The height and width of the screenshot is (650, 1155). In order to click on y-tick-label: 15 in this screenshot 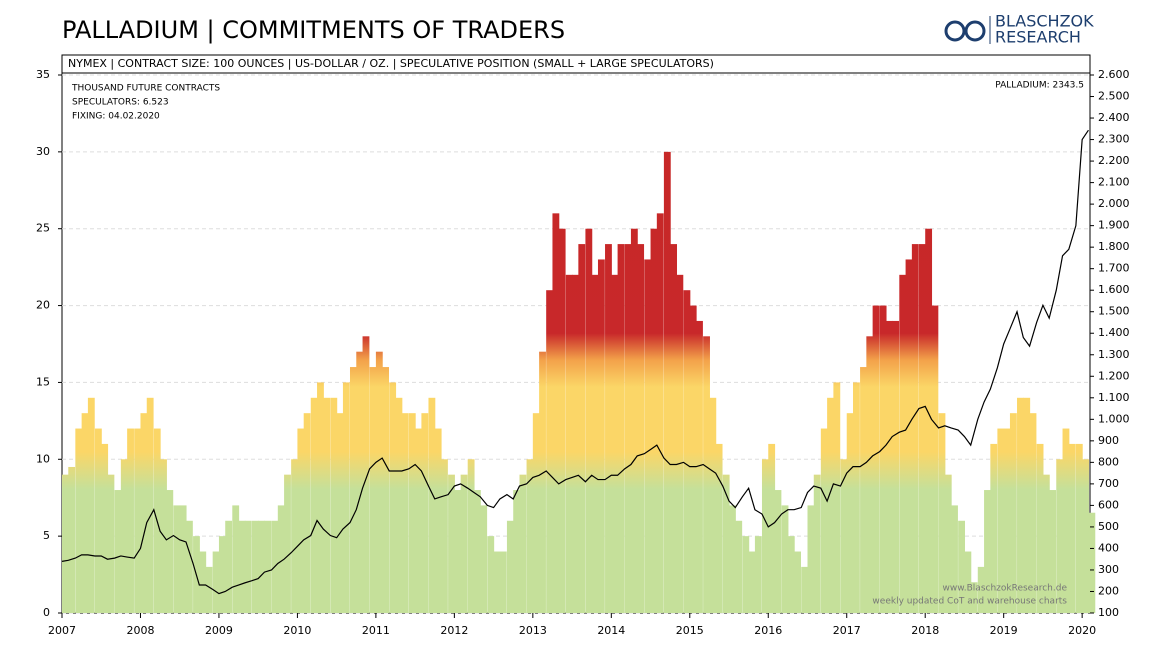, I will do `click(43, 381)`.